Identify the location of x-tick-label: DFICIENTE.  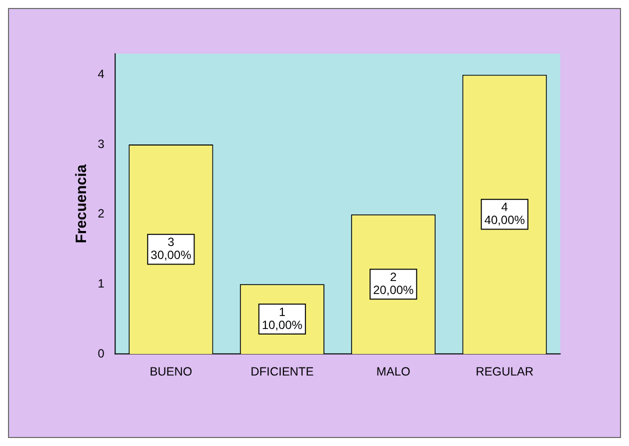
(282, 371).